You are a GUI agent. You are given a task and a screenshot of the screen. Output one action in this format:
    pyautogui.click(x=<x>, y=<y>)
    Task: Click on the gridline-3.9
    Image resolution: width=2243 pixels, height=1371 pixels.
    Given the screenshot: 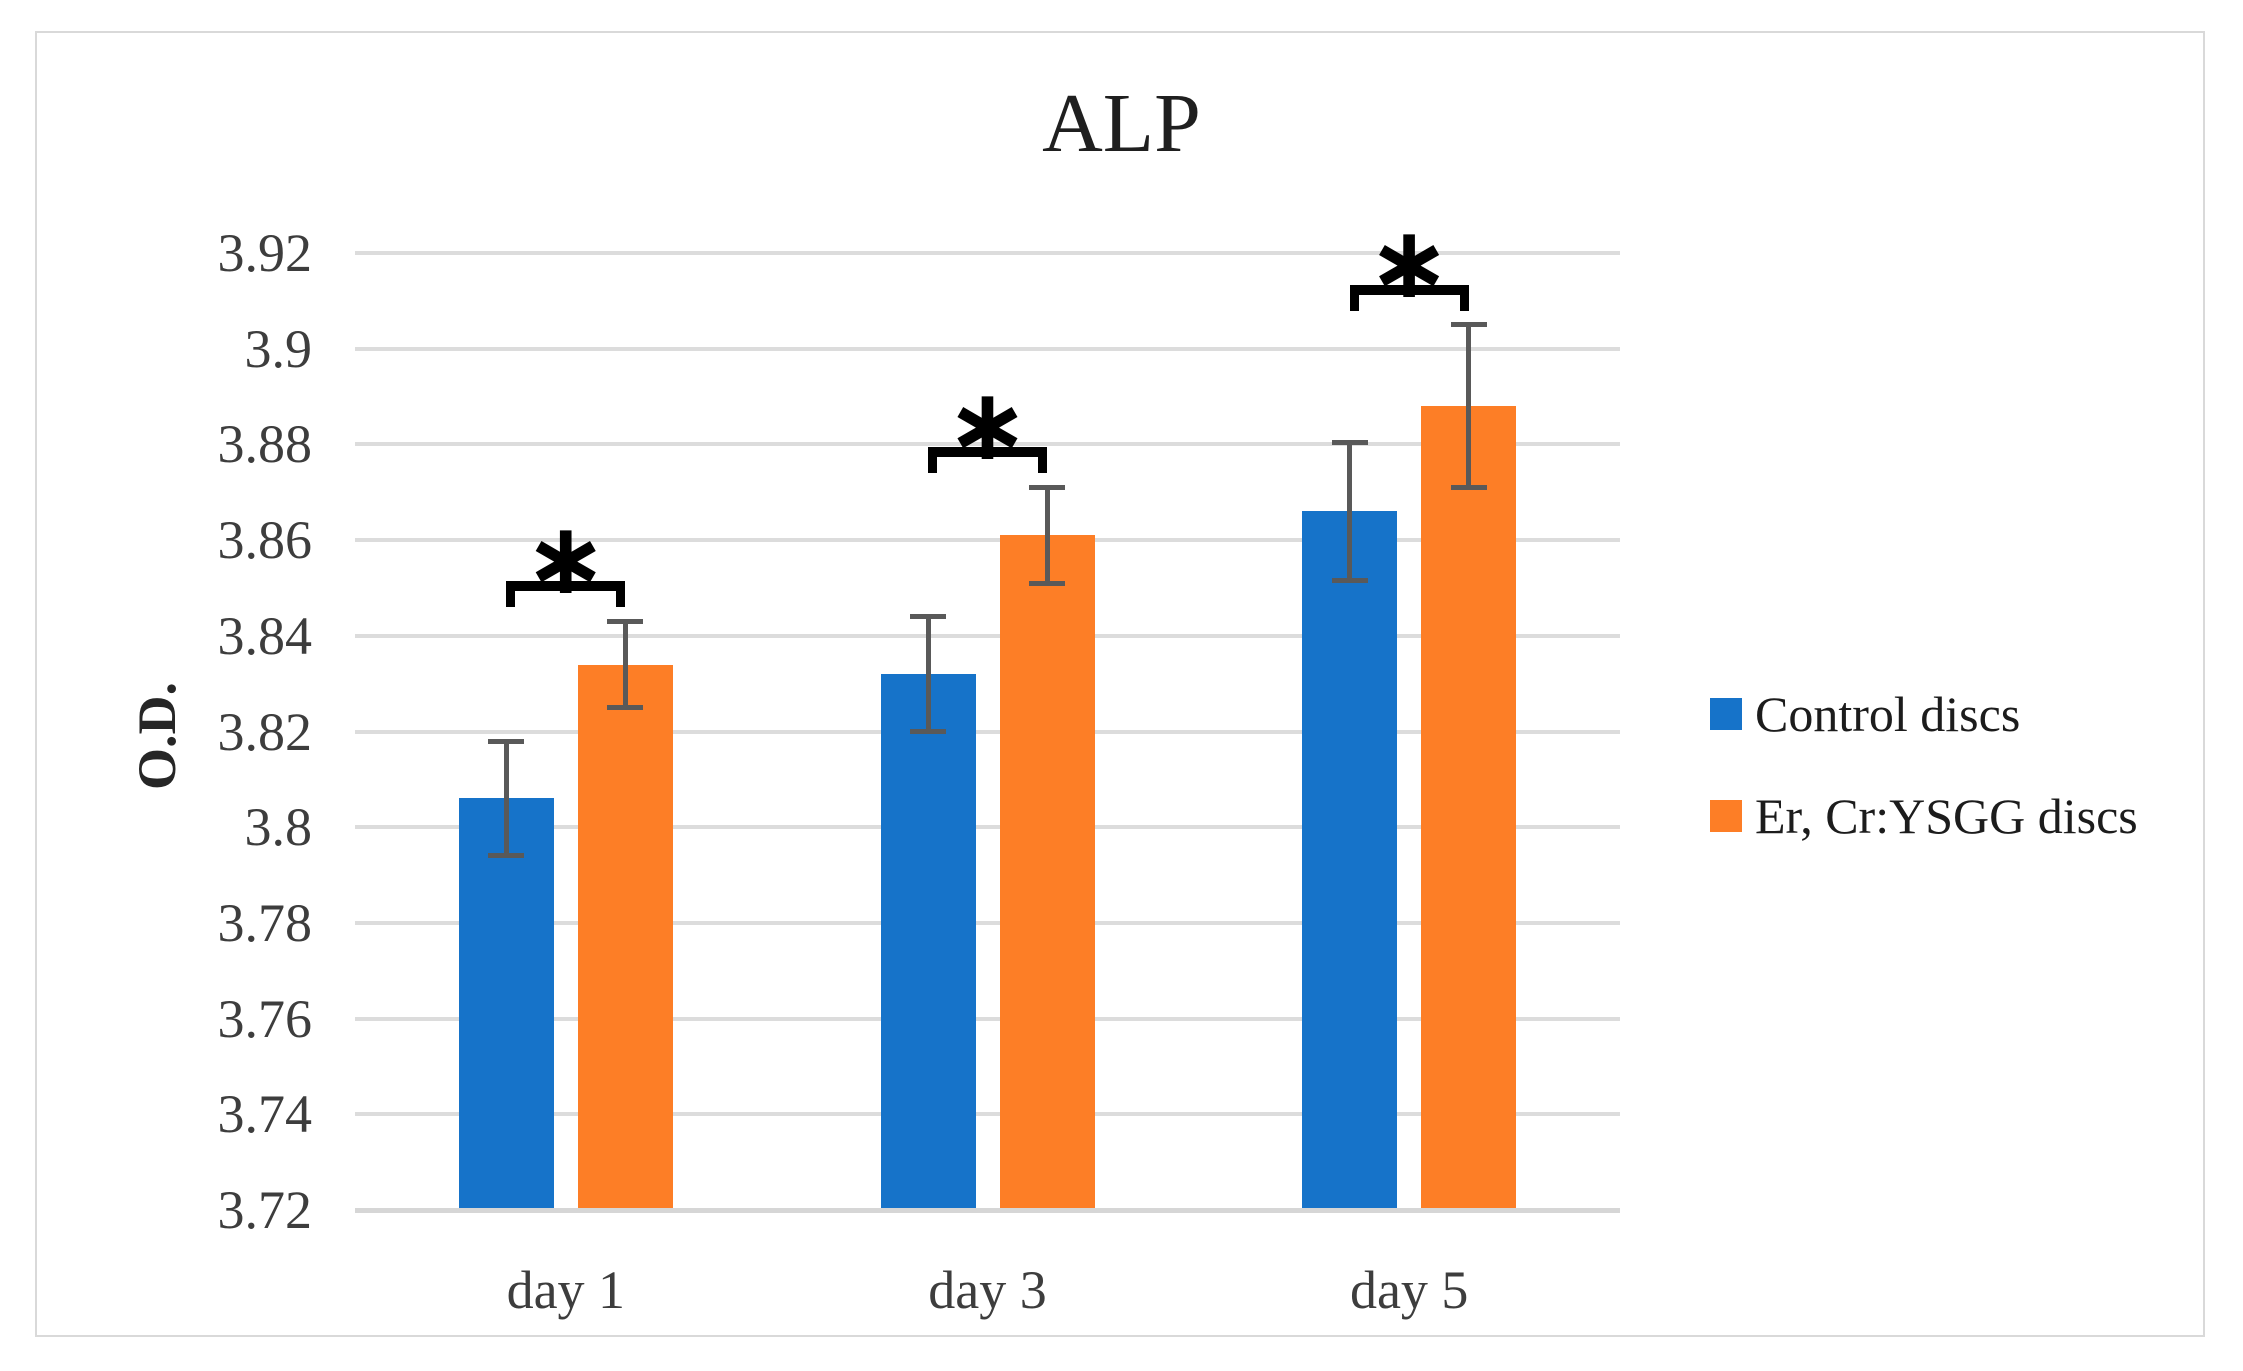 What is the action you would take?
    pyautogui.click(x=987, y=348)
    